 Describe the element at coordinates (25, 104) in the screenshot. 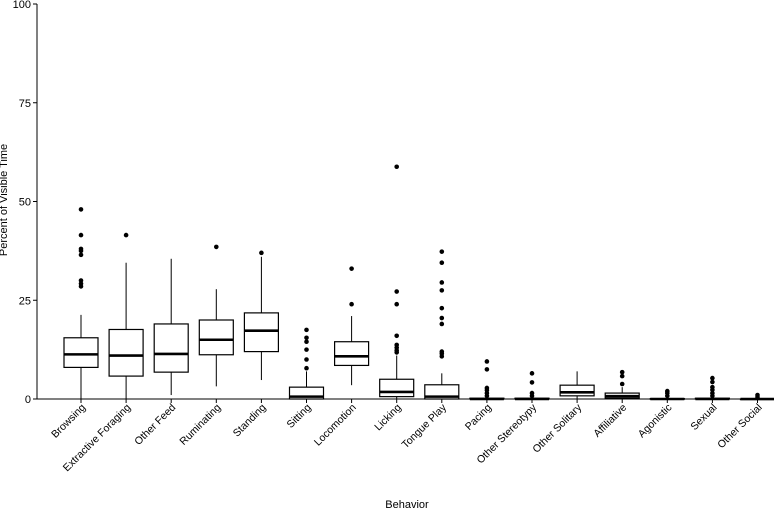

I see `y-tick-label: 75` at that location.